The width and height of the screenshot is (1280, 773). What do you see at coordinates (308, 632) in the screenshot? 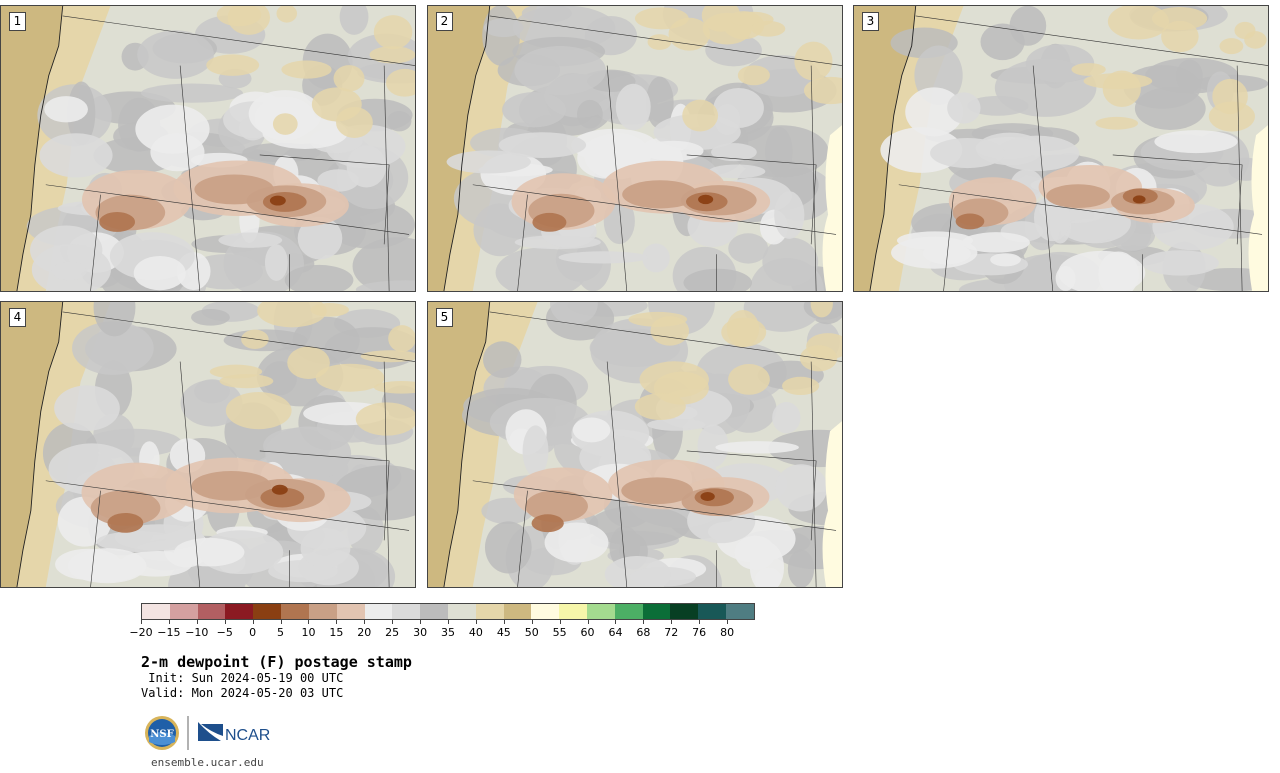
I see `colorbar-tick-label: 10` at bounding box center [308, 632].